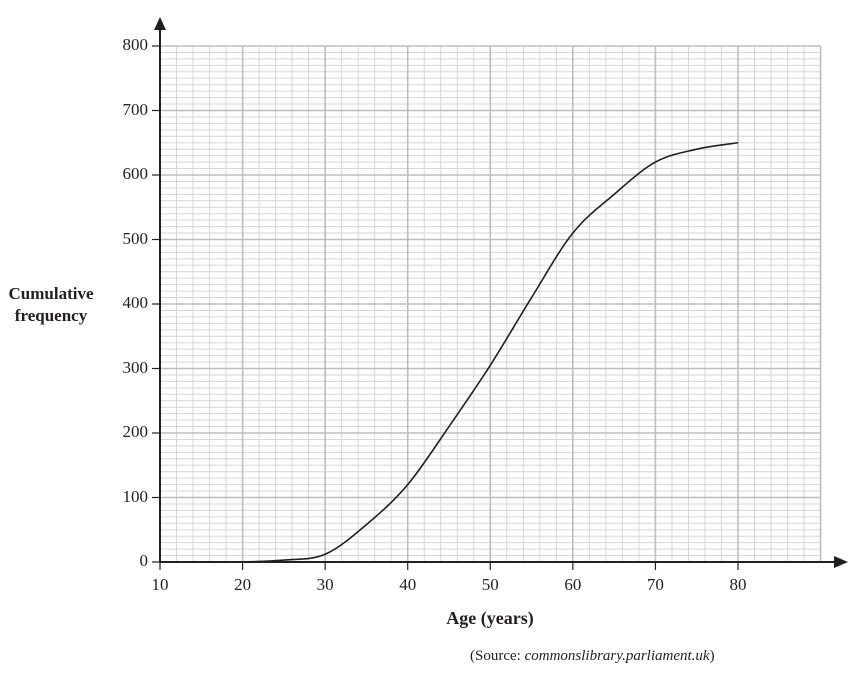 The image size is (852, 677). Describe the element at coordinates (490, 618) in the screenshot. I see `x-axis-label: Age (years)` at that location.